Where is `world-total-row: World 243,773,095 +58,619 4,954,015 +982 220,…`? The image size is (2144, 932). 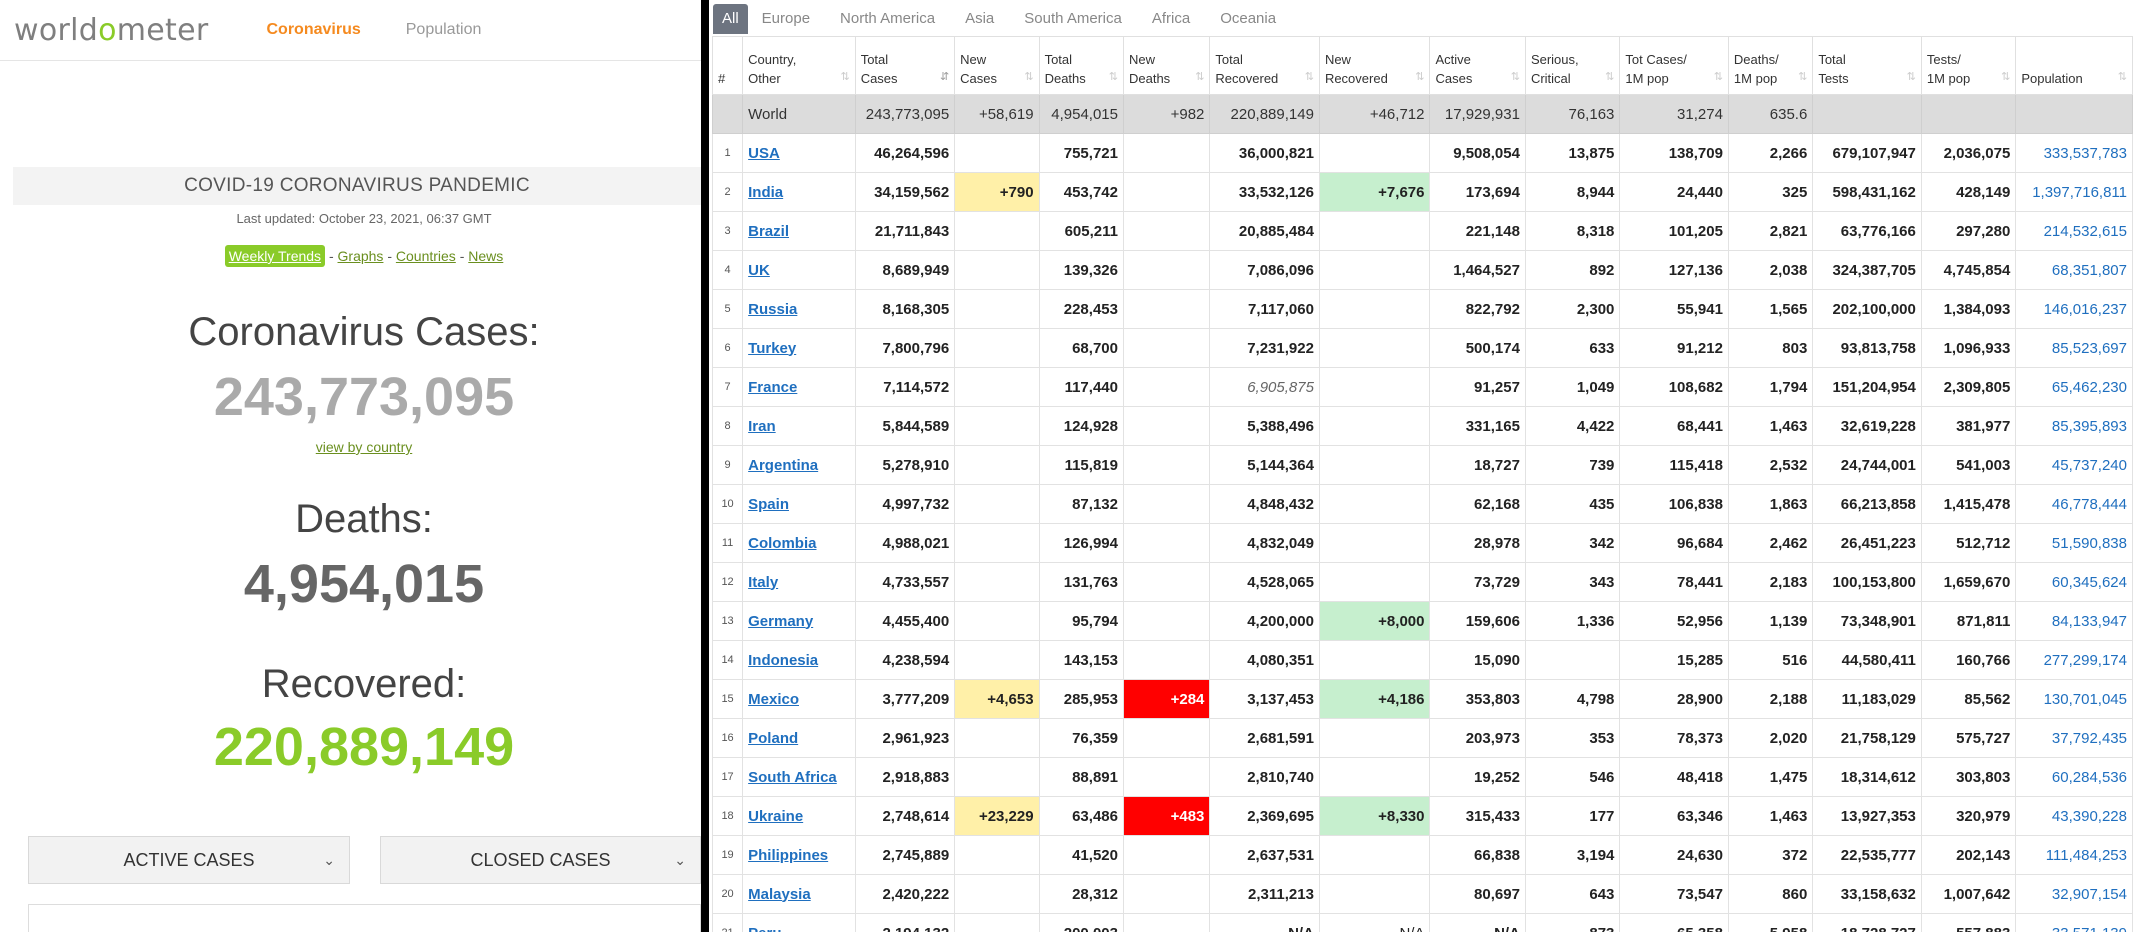 world-total-row: World 243,773,095 +58,619 4,954,015 +982 220,… is located at coordinates (1422, 114).